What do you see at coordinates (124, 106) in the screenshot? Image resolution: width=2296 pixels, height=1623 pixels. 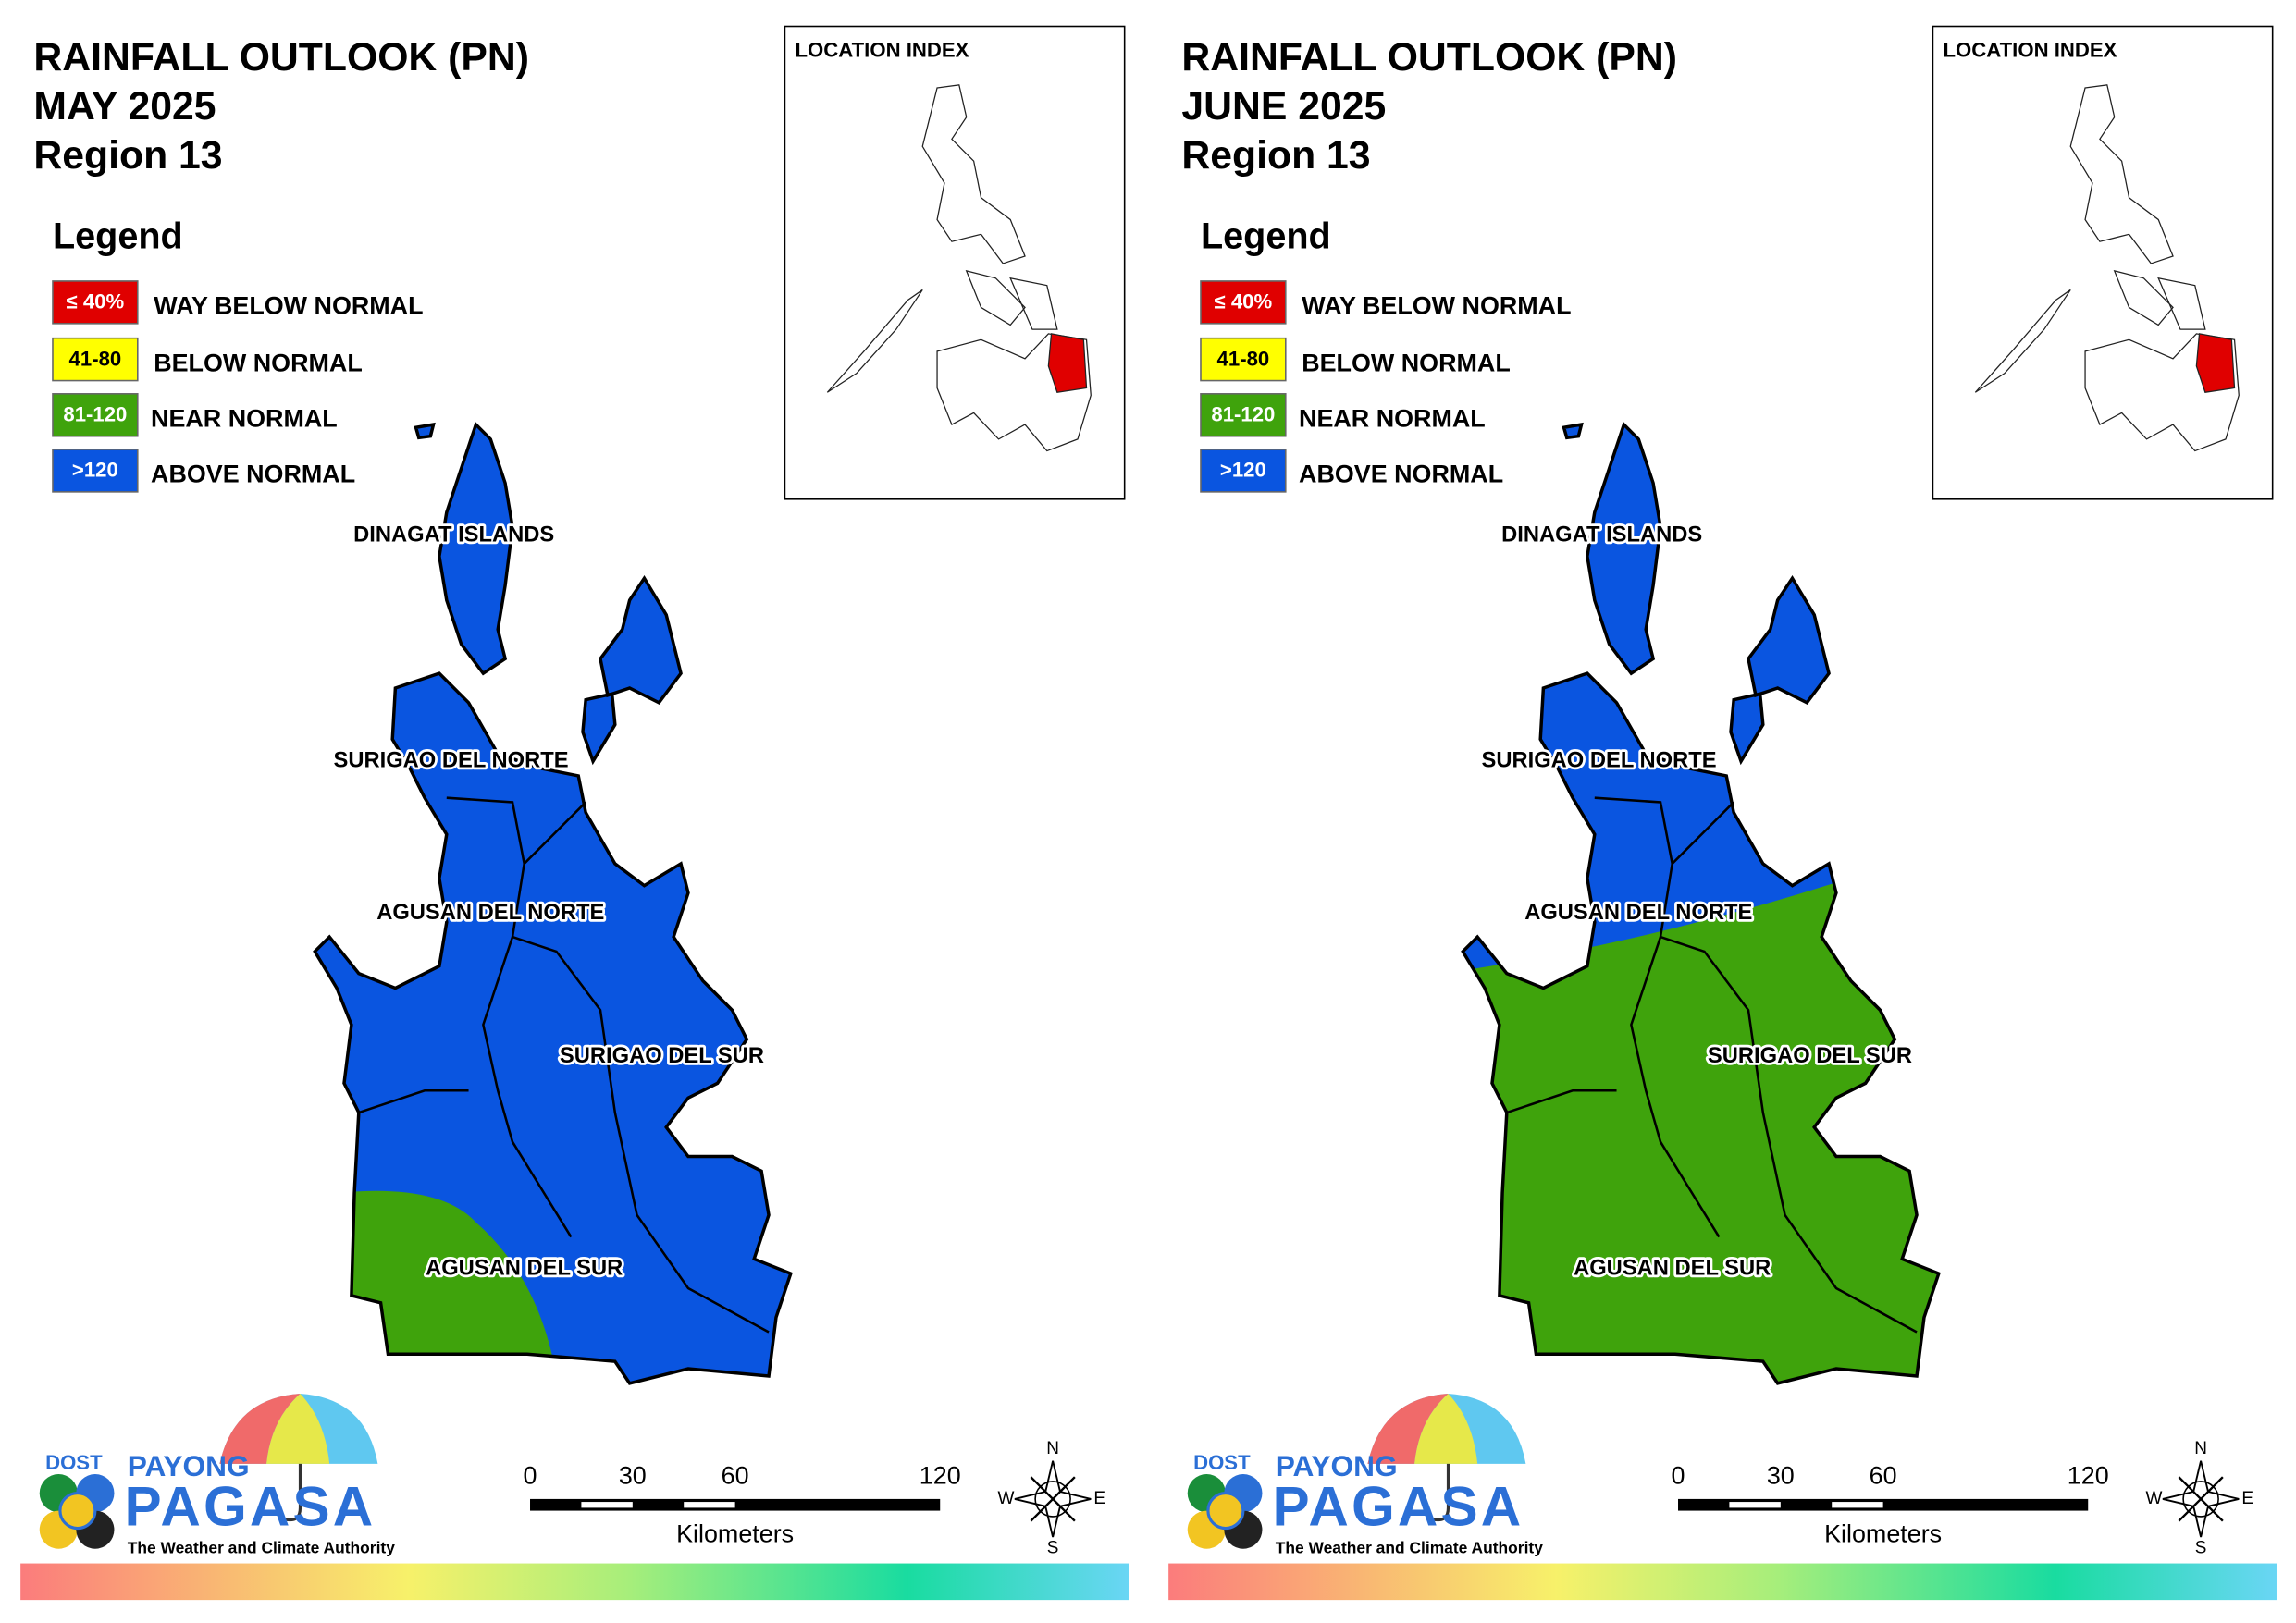 I see `title-line: MAY 2025` at bounding box center [124, 106].